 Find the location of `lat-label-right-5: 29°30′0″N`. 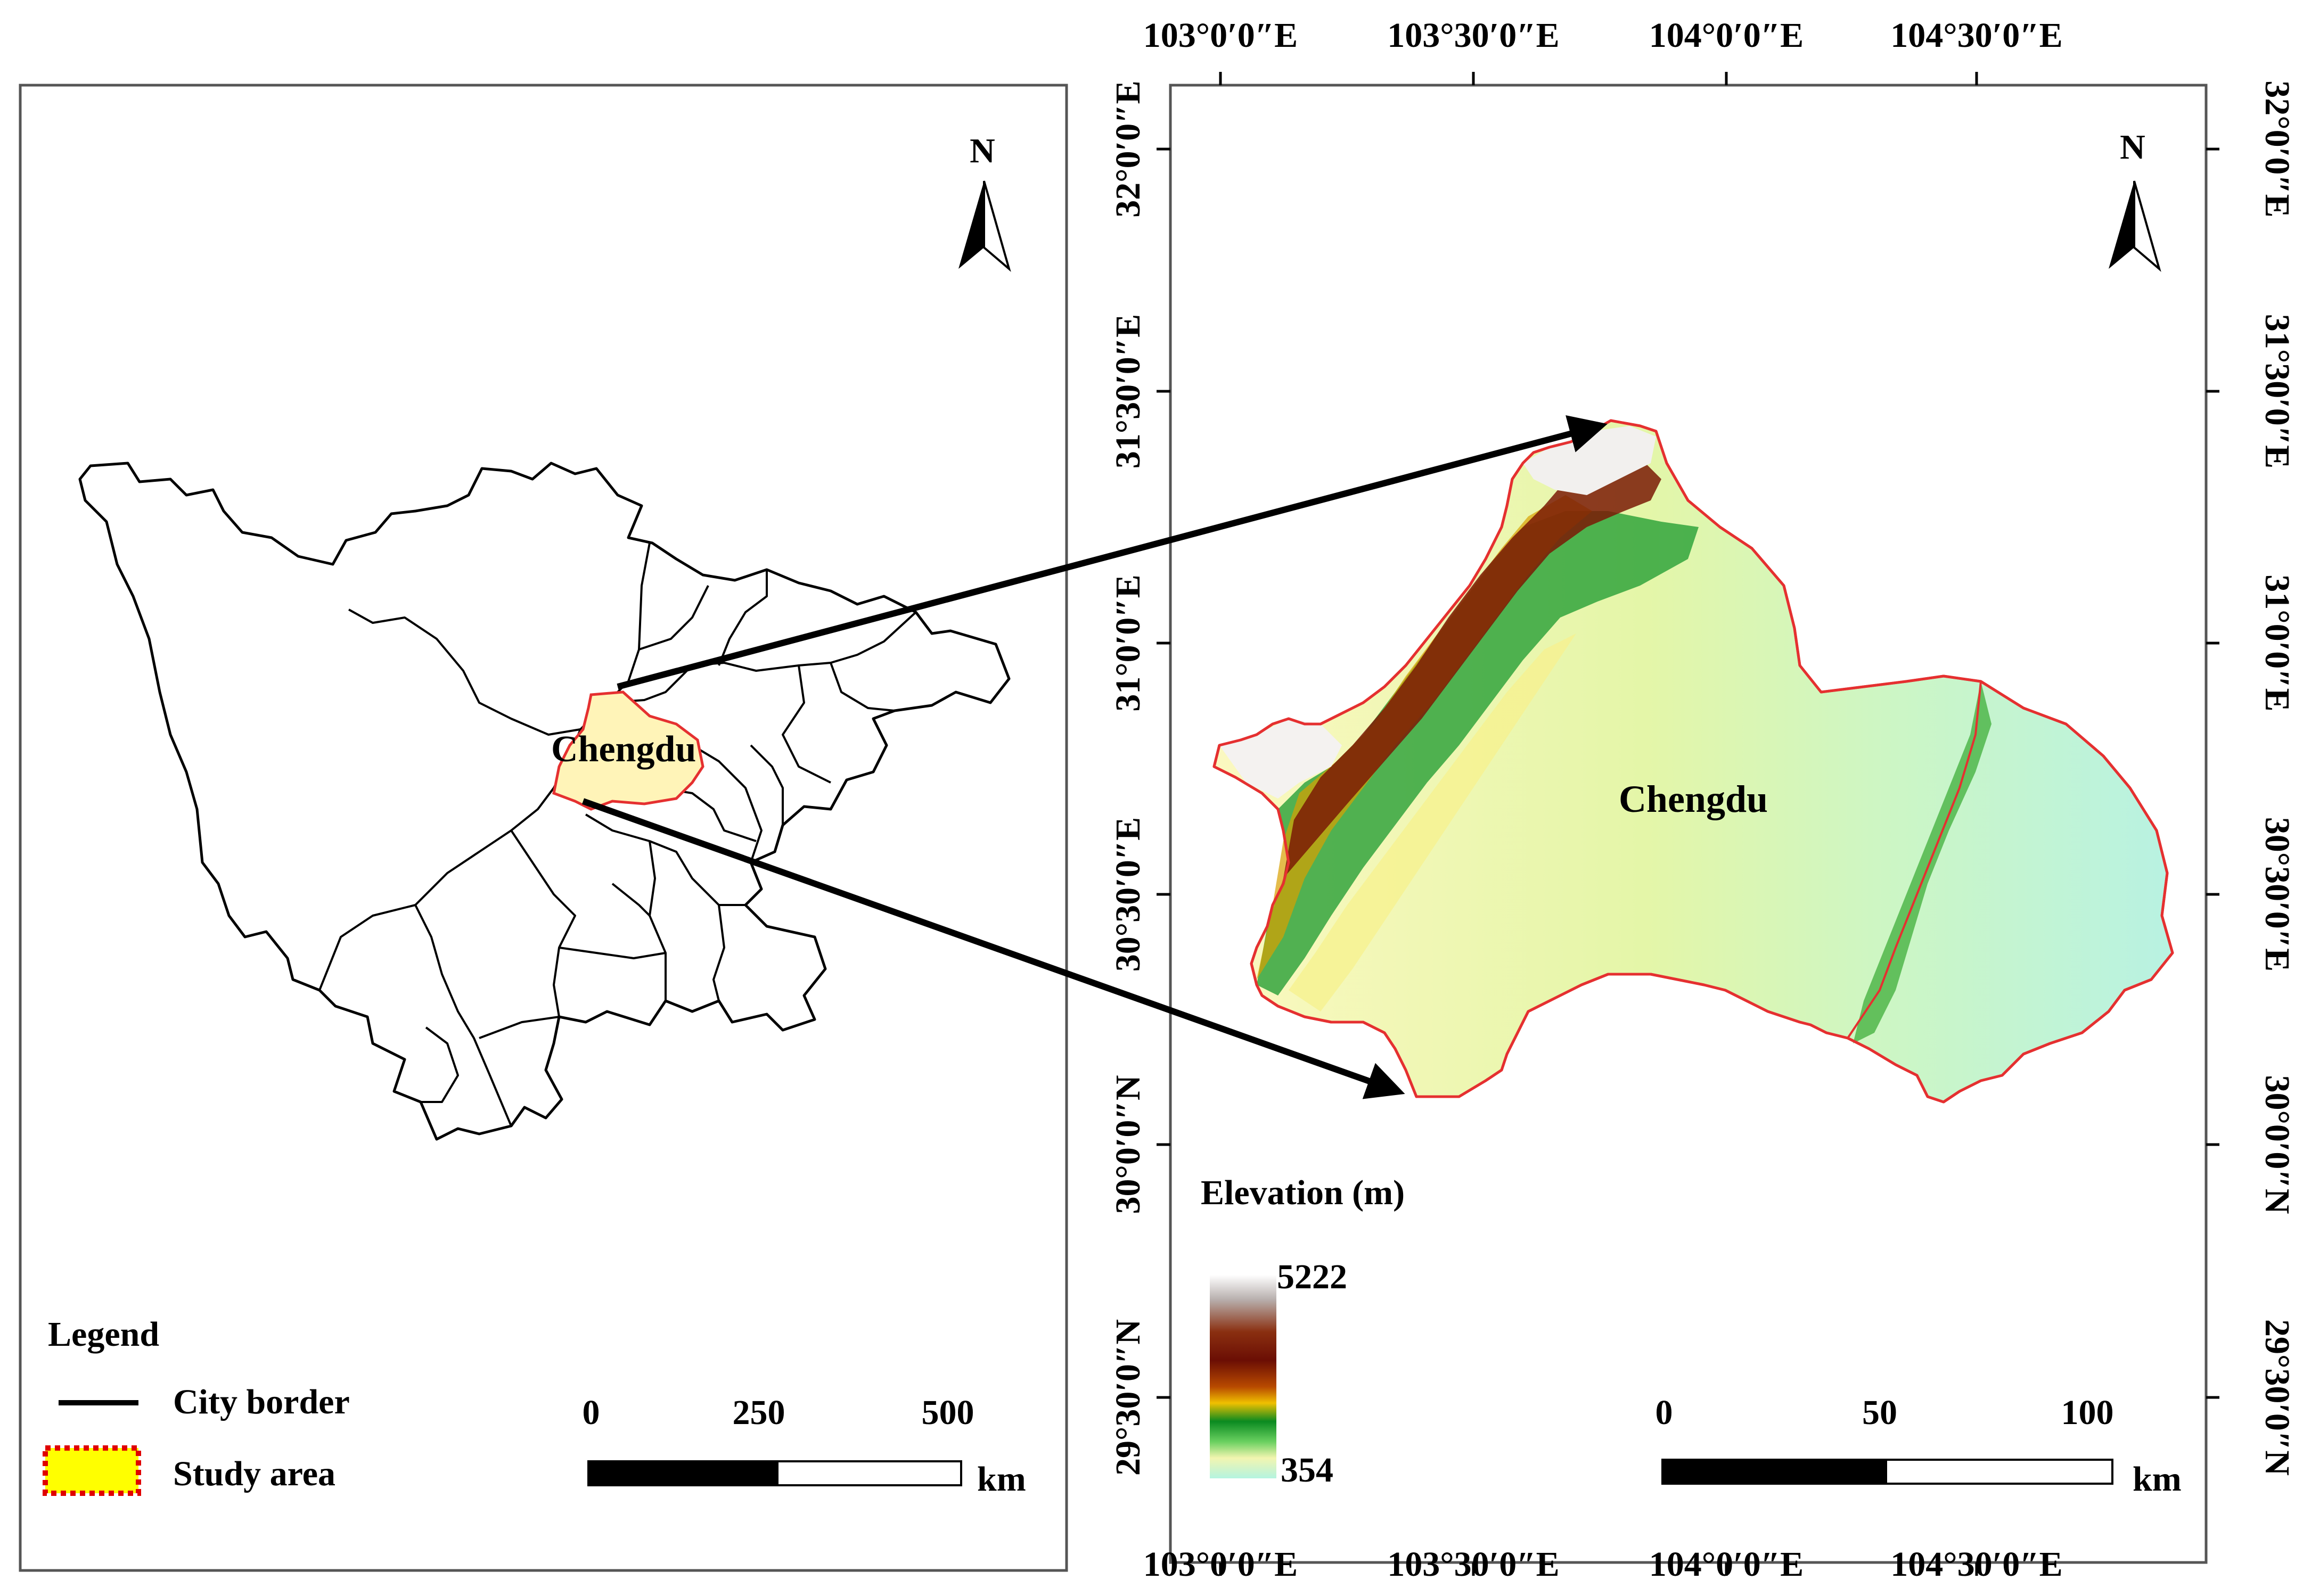

lat-label-right-5: 29°30′0″N is located at coordinates (2277, 1397).